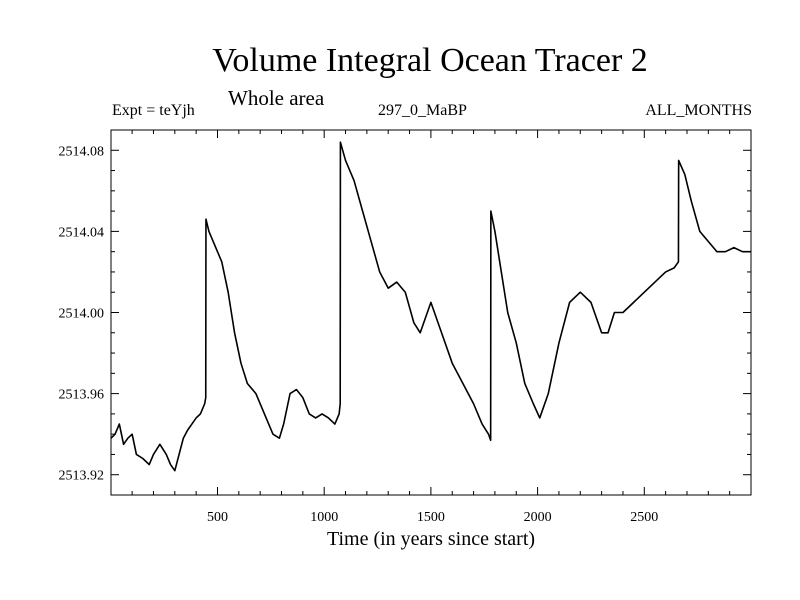  I want to click on y-tick-label: 2514.04, so click(82, 232).